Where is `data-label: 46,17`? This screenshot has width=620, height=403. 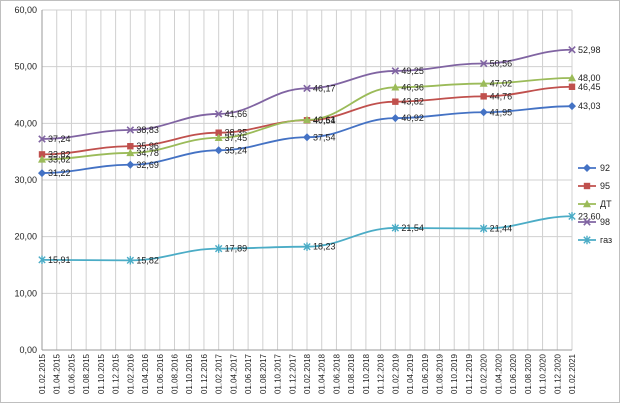
data-label: 46,17 is located at coordinates (324, 88).